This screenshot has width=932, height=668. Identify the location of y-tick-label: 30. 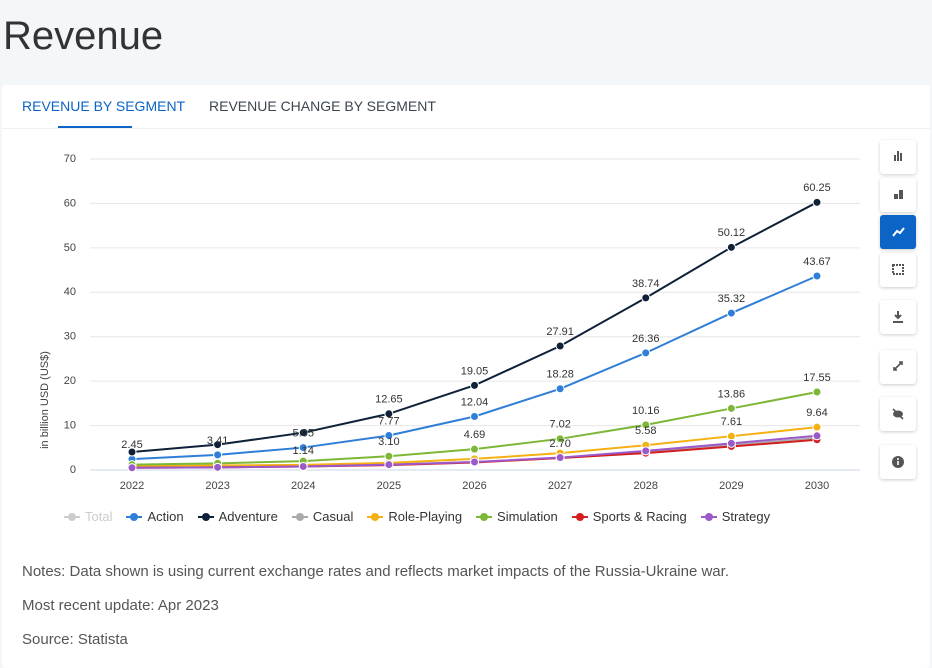
(70, 337).